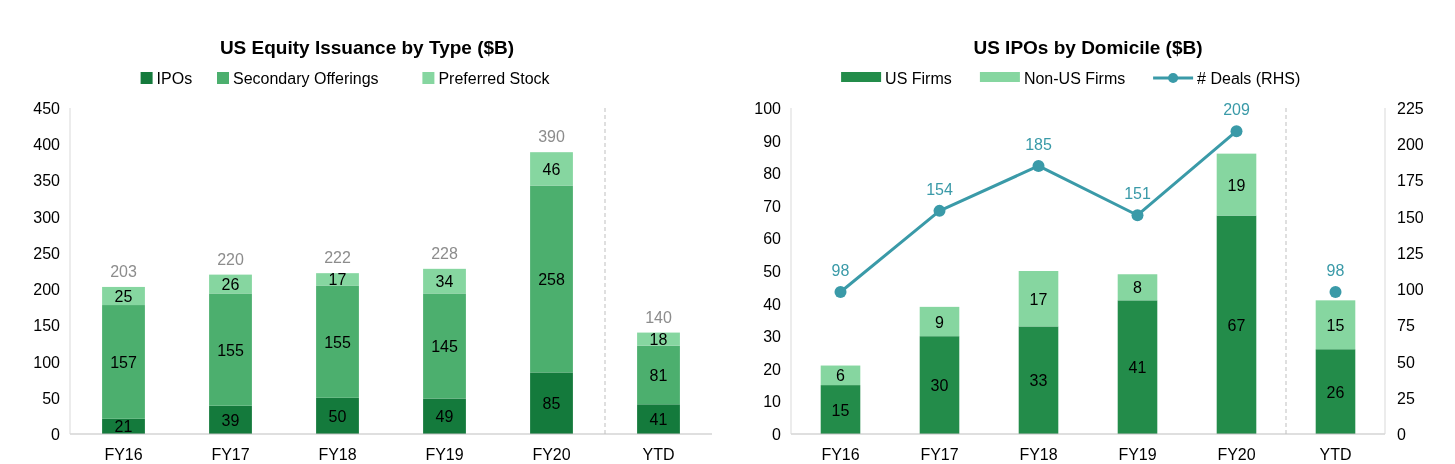 The image size is (1455, 464). I want to click on total-label: 222, so click(337, 258).